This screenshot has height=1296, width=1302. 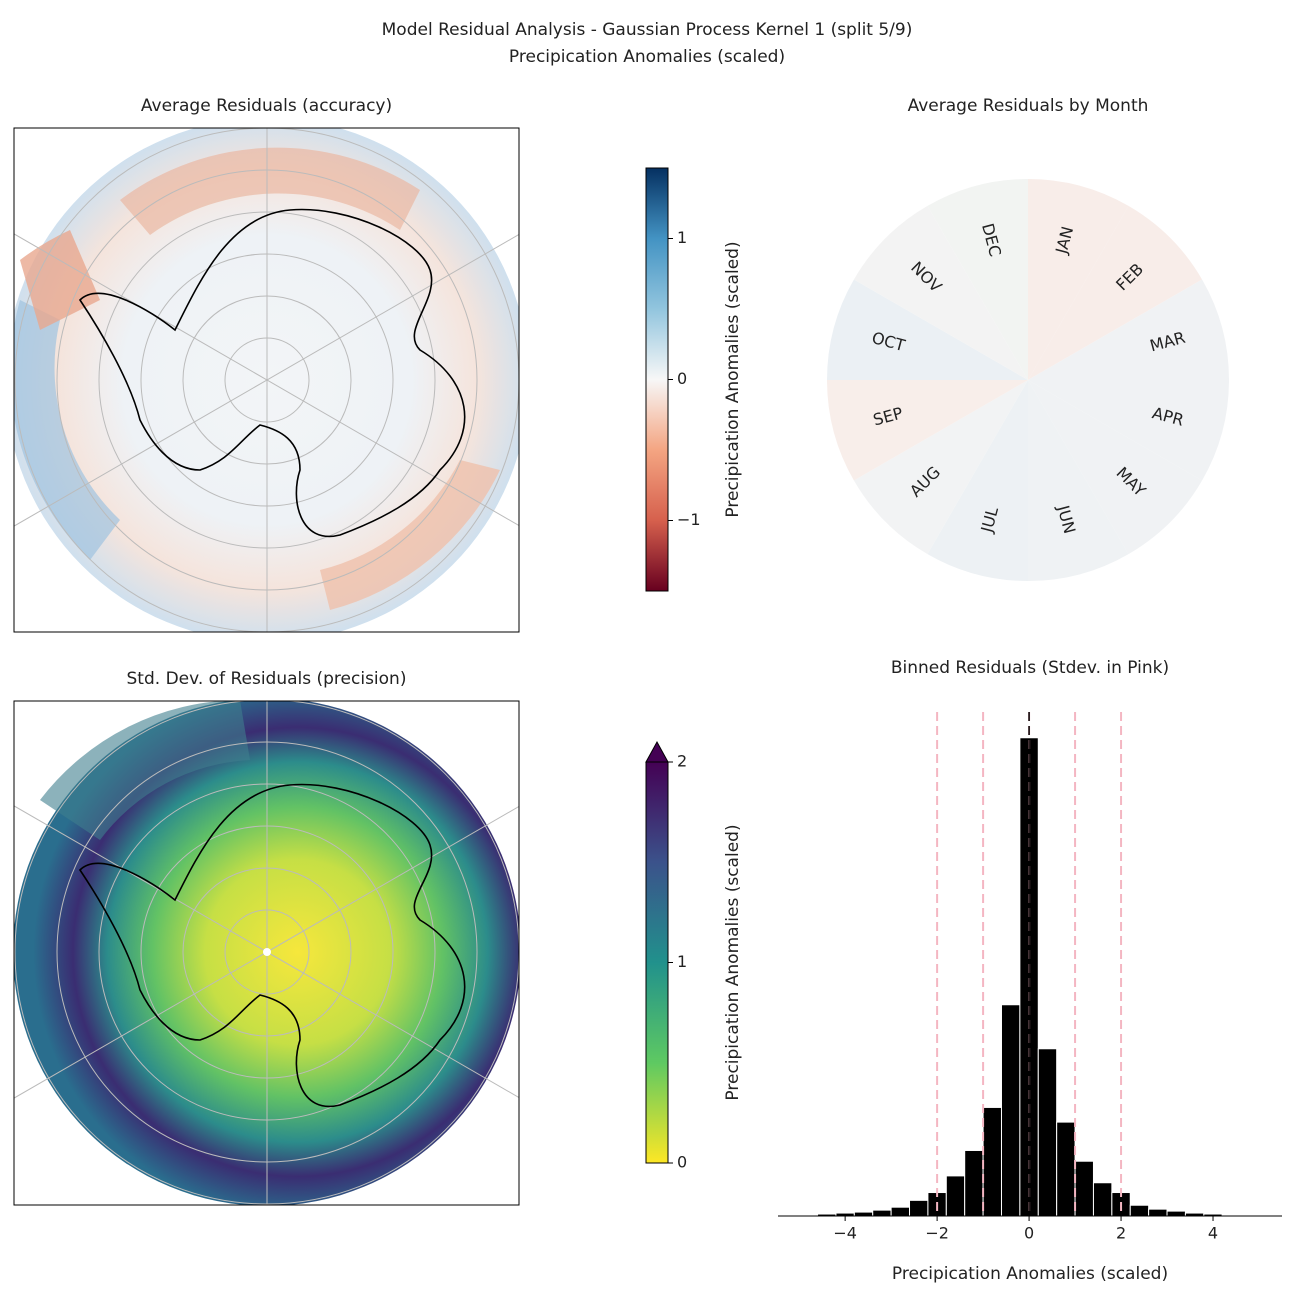 What do you see at coordinates (937, 1233) in the screenshot?
I see `x-tick-label: −2` at bounding box center [937, 1233].